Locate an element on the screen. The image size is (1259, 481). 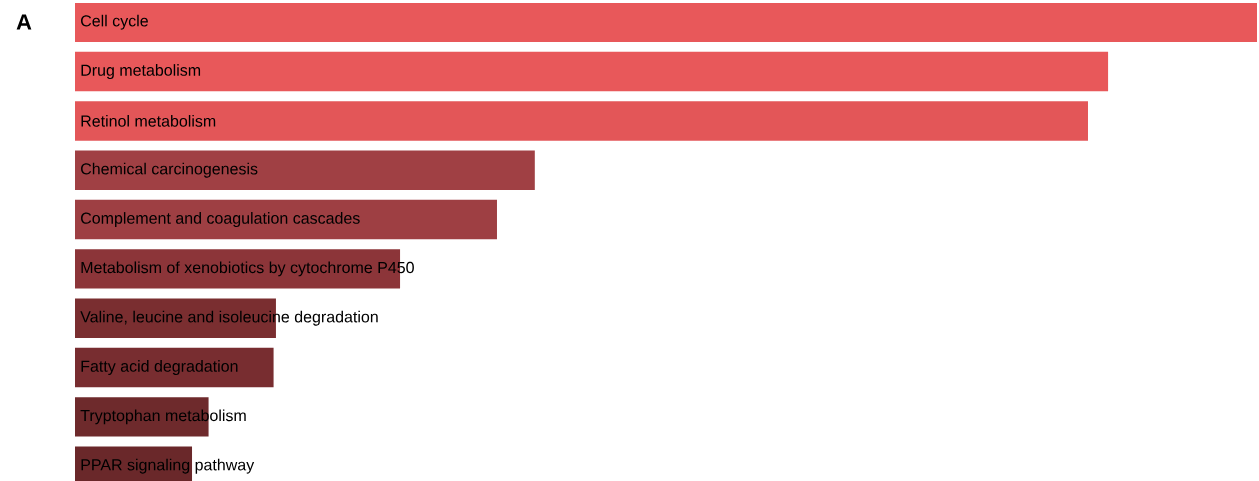
y-tick-label: Chemical carcinogenesis is located at coordinates (169, 170).